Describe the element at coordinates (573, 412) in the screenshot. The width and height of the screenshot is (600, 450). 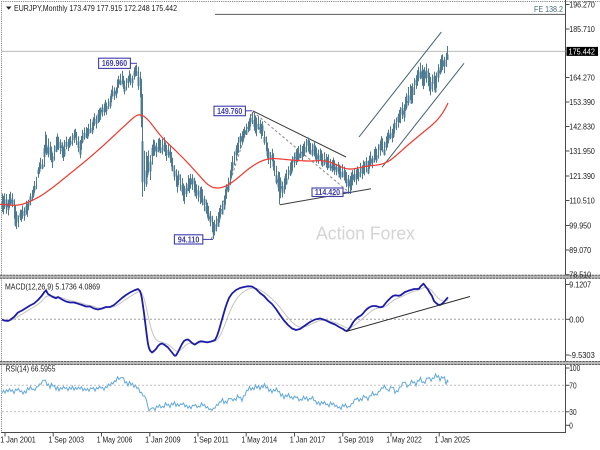
I see `svg-text: 30` at that location.